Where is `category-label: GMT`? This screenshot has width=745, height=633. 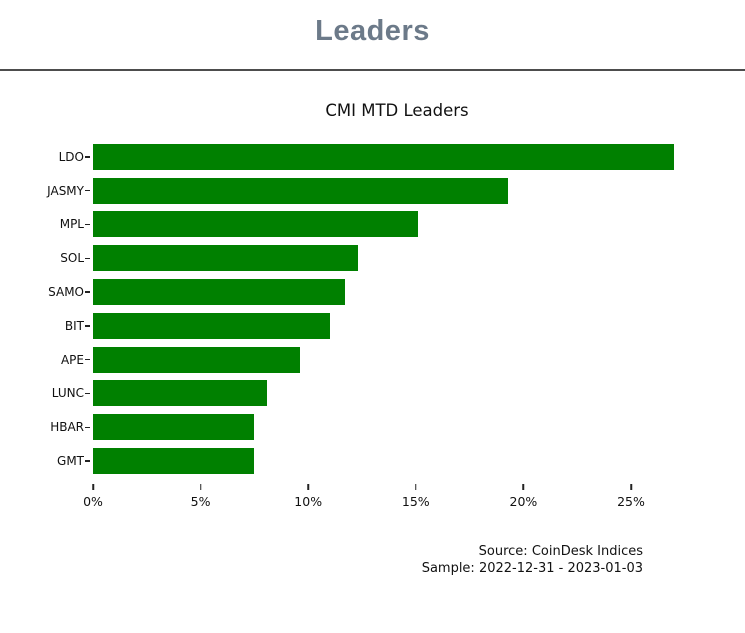
category-label: GMT is located at coordinates (70, 461).